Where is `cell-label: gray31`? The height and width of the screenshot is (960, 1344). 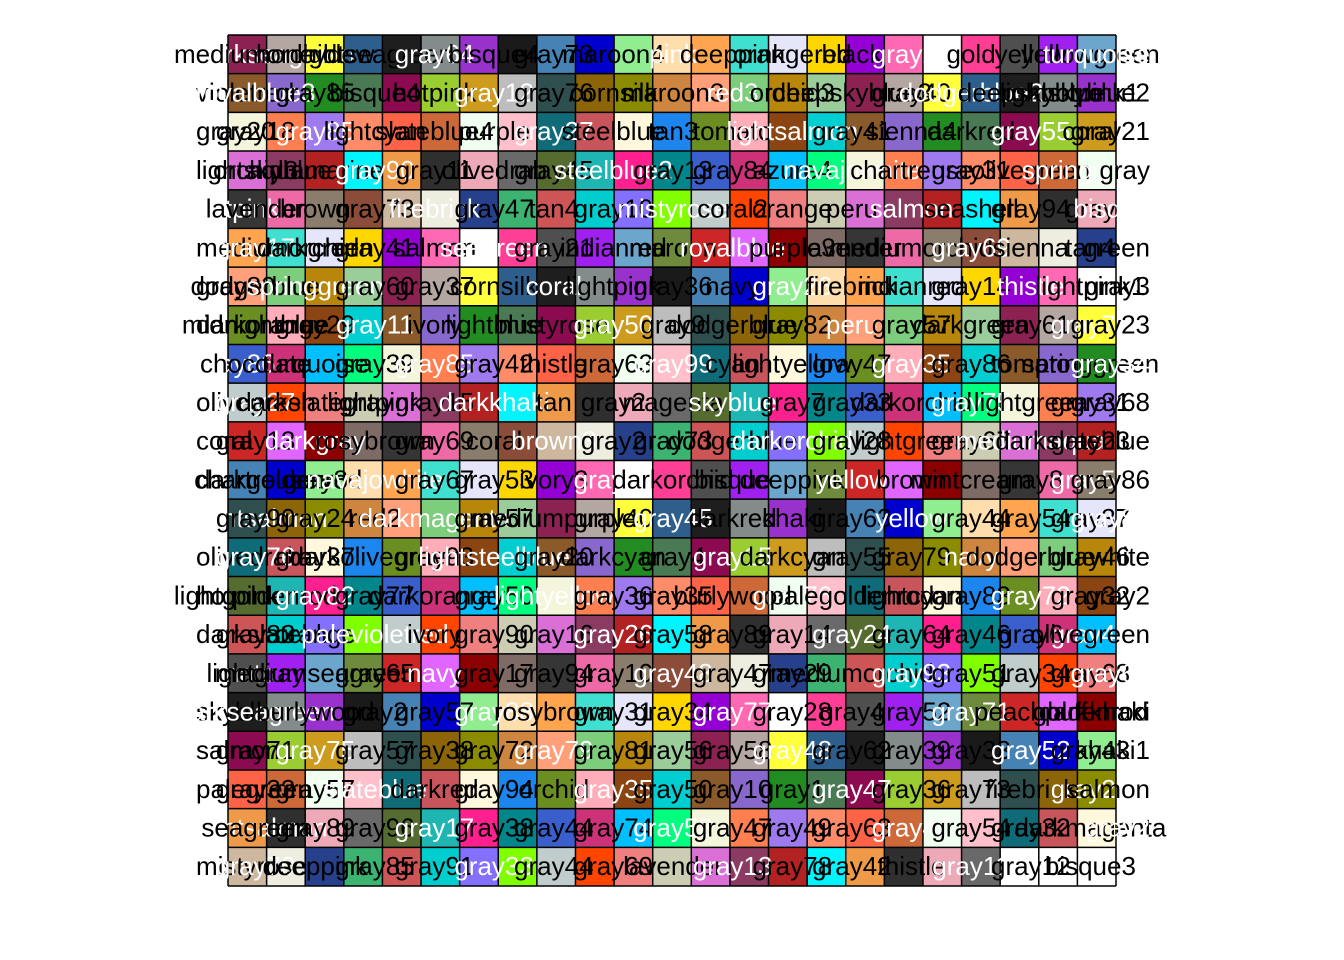
cell-label: gray31 is located at coordinates (614, 711).